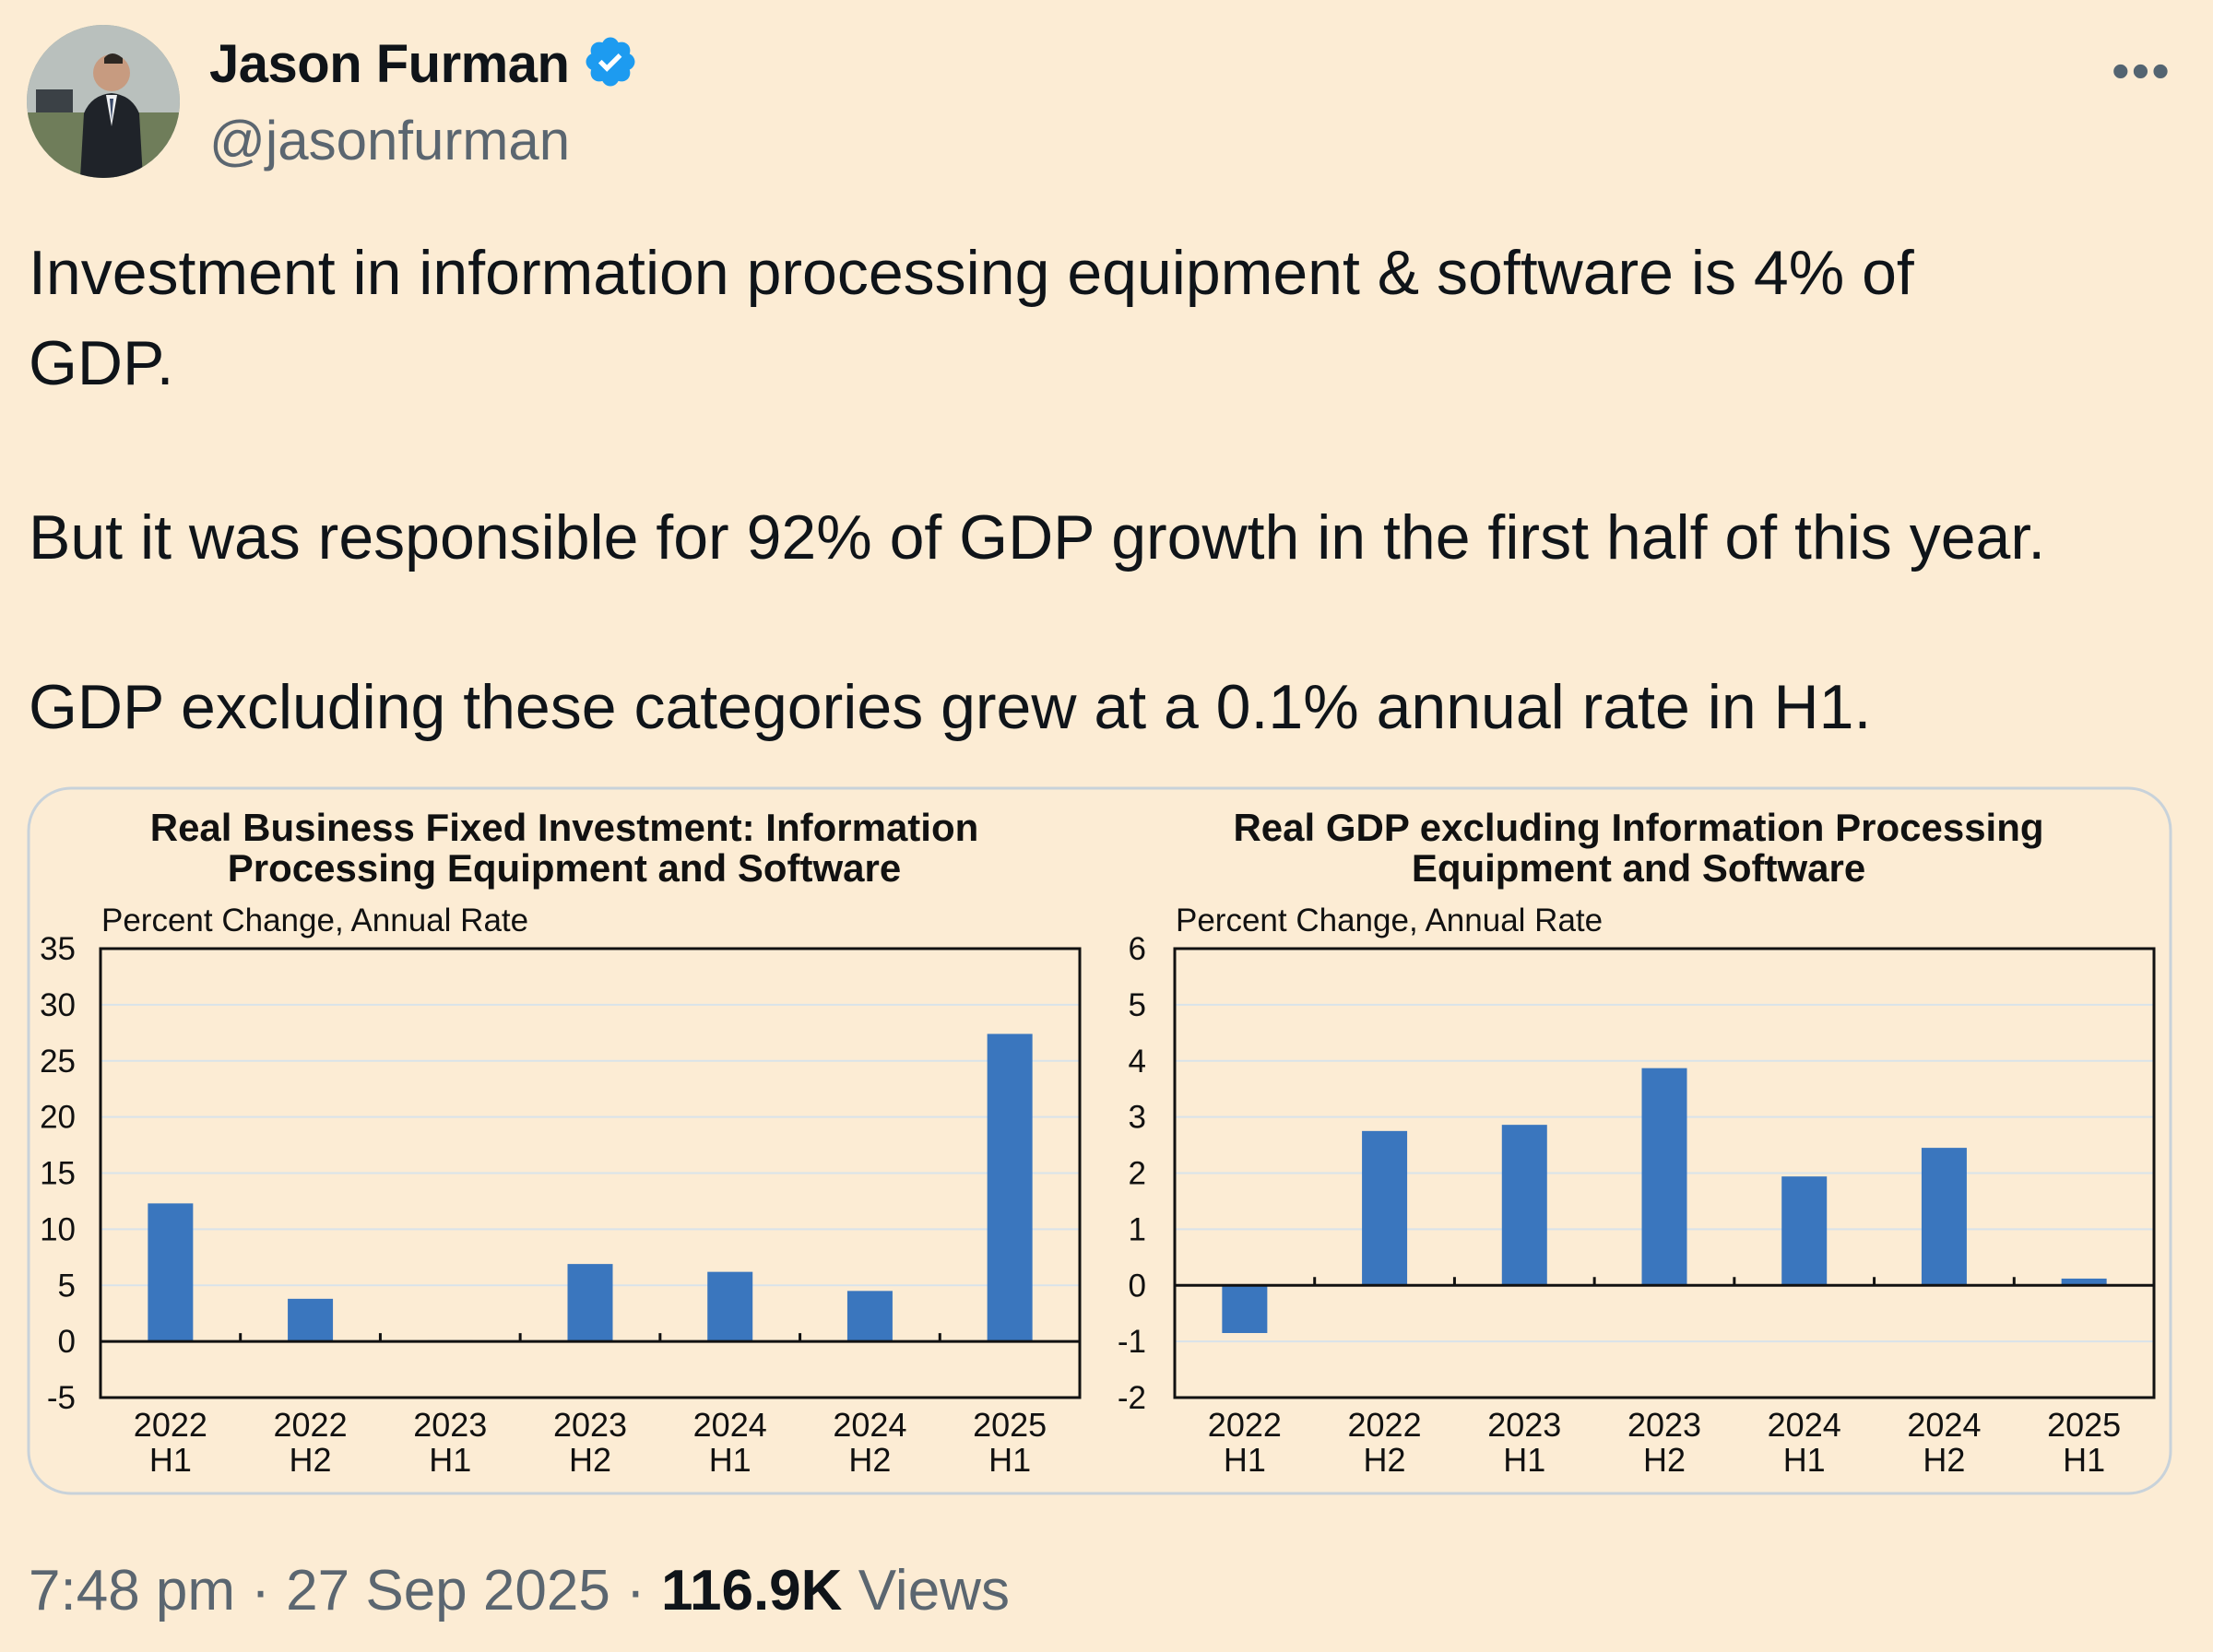  I want to click on author-handle: @jasonfurman, so click(390, 140).